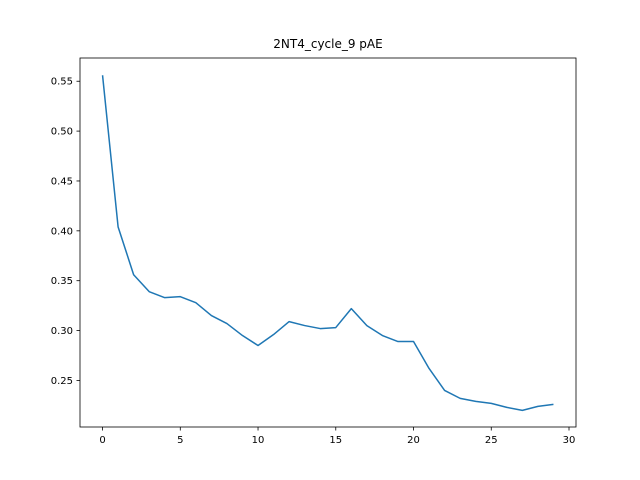  What do you see at coordinates (62, 181) in the screenshot?
I see `y-tick-label: 0.45` at bounding box center [62, 181].